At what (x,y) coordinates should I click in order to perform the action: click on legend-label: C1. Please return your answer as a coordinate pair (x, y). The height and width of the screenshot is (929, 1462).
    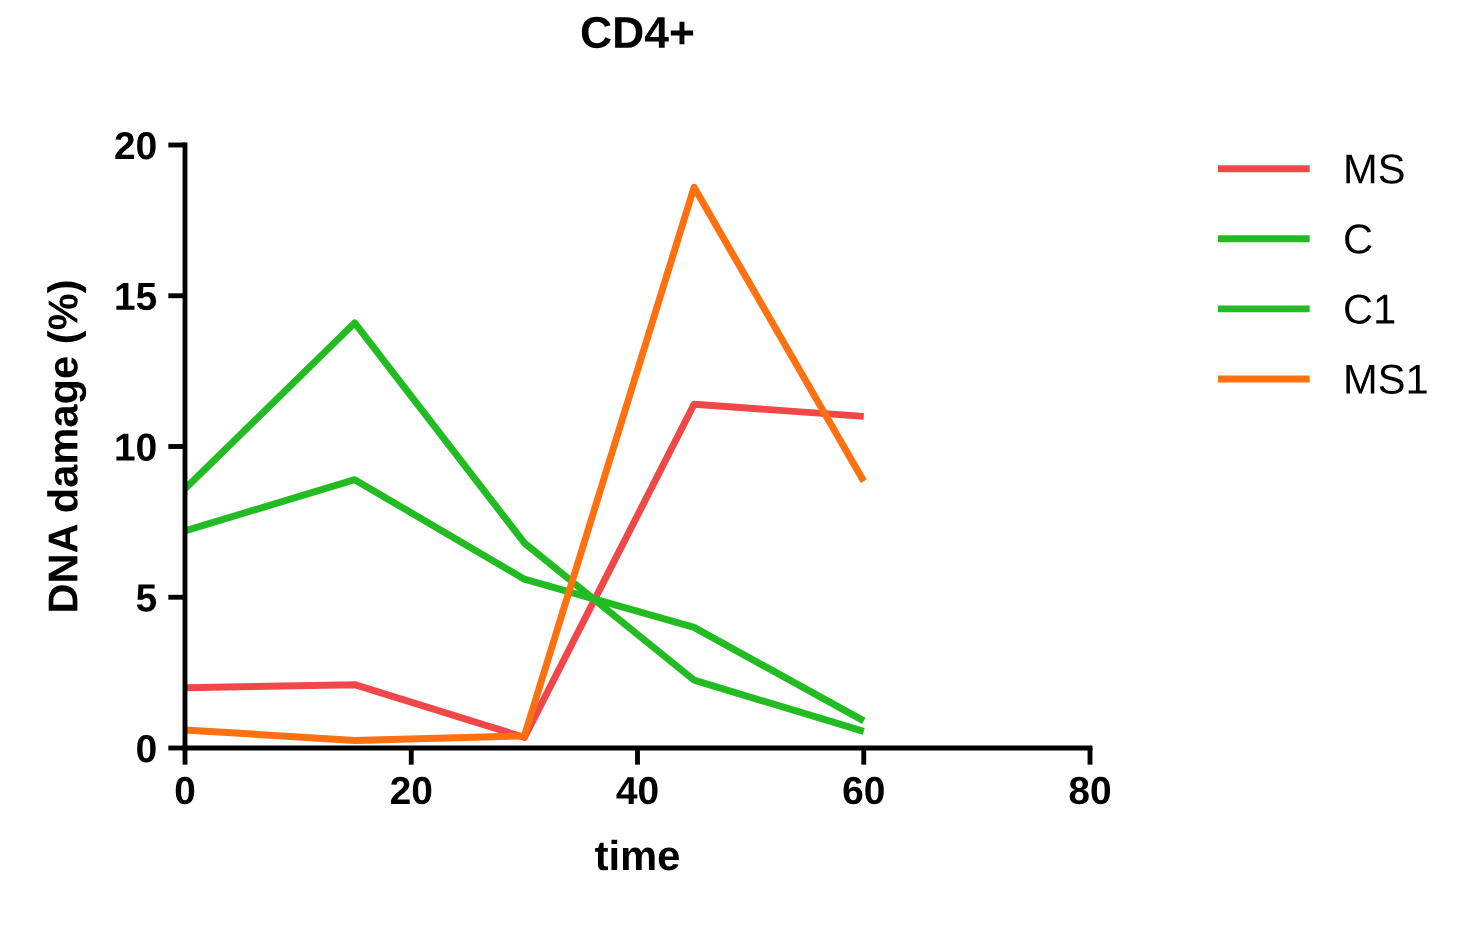
    Looking at the image, I should click on (1370, 309).